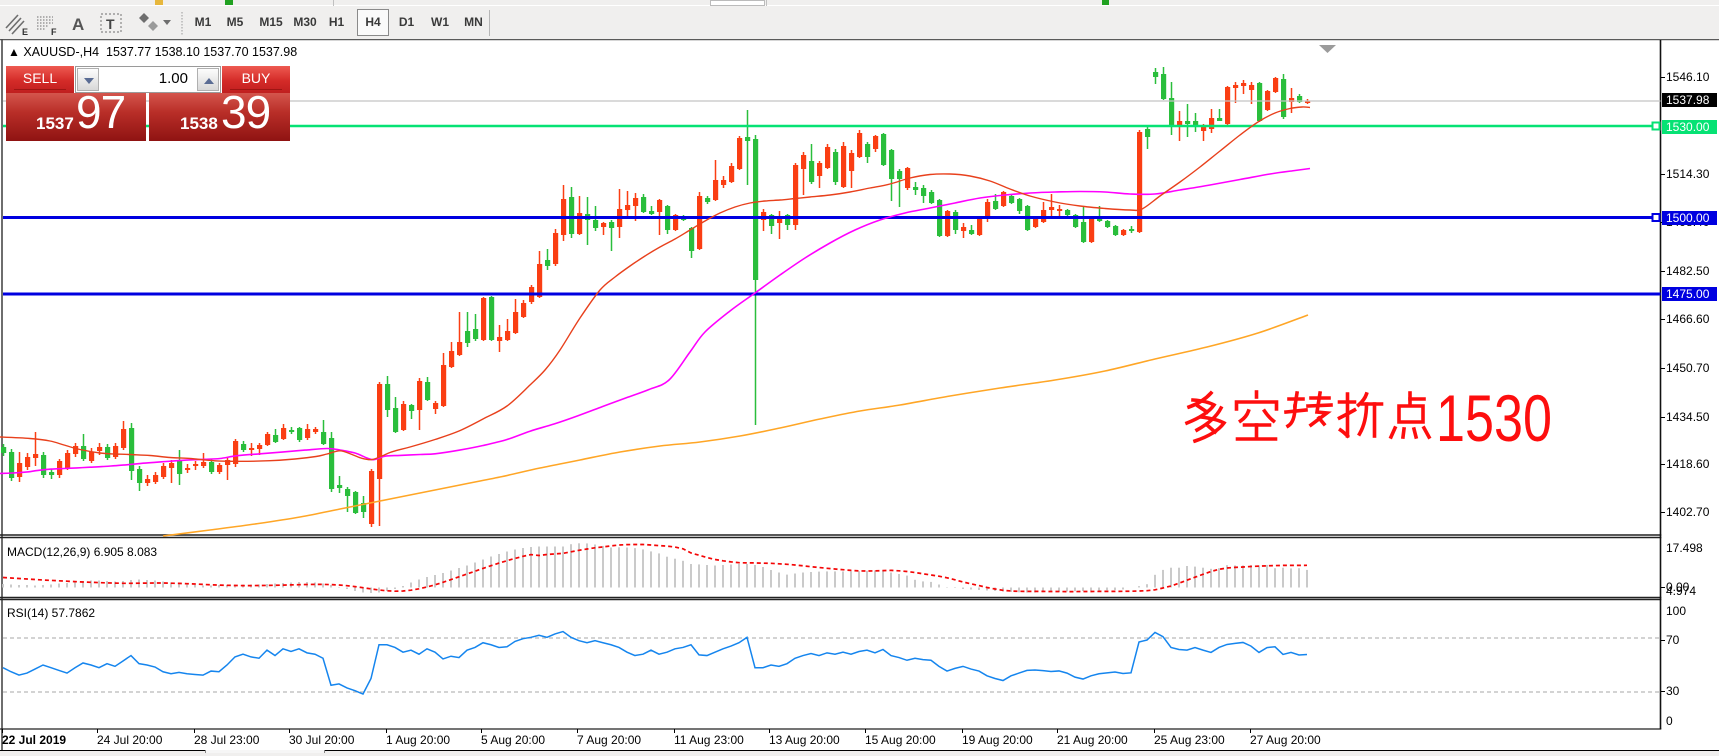 The image size is (1719, 756). I want to click on svg-text: A, so click(78, 24).